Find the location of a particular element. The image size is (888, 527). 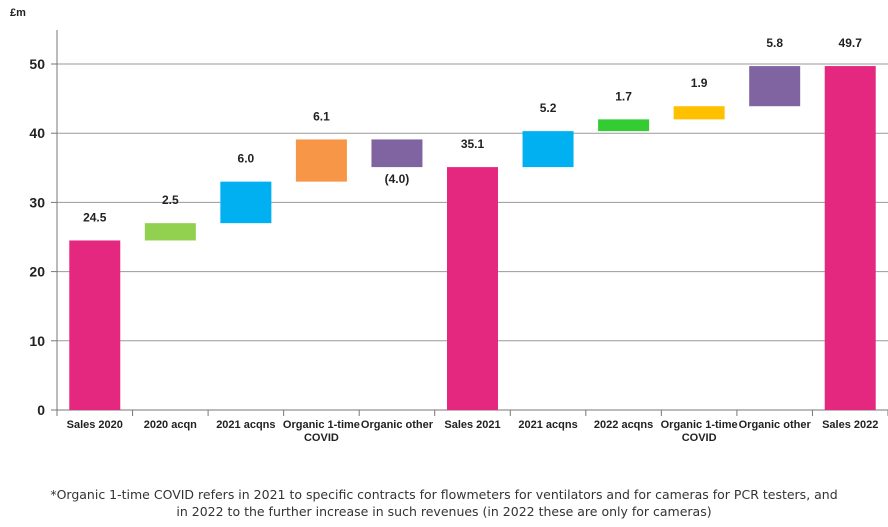

data-label: 1.7 is located at coordinates (623, 96).